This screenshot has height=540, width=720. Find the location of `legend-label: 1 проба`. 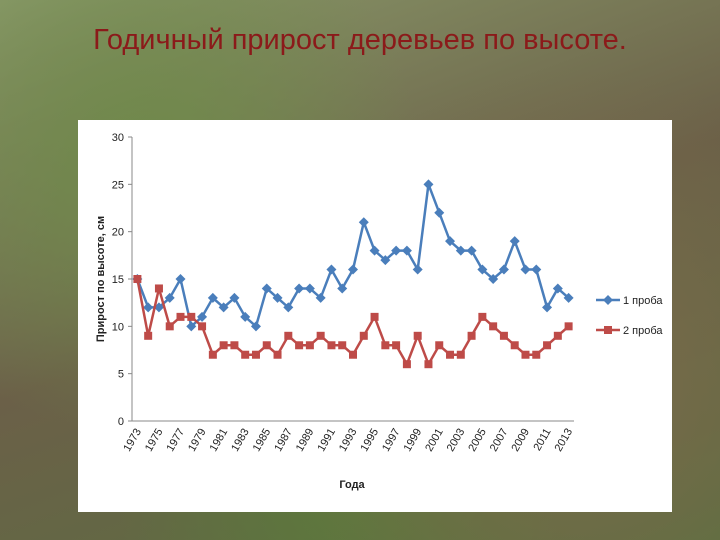

legend-label: 1 проба is located at coordinates (643, 301).